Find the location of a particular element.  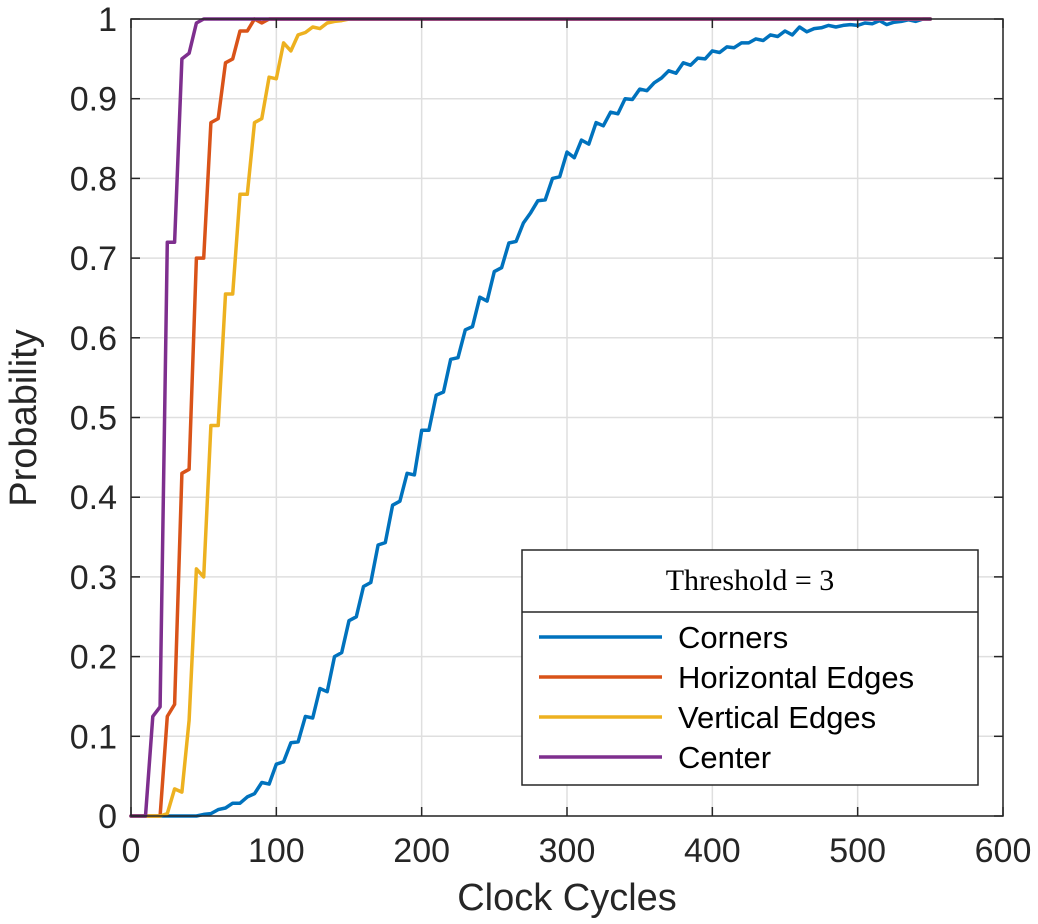

x-tick-label: 200 is located at coordinates (421, 851).